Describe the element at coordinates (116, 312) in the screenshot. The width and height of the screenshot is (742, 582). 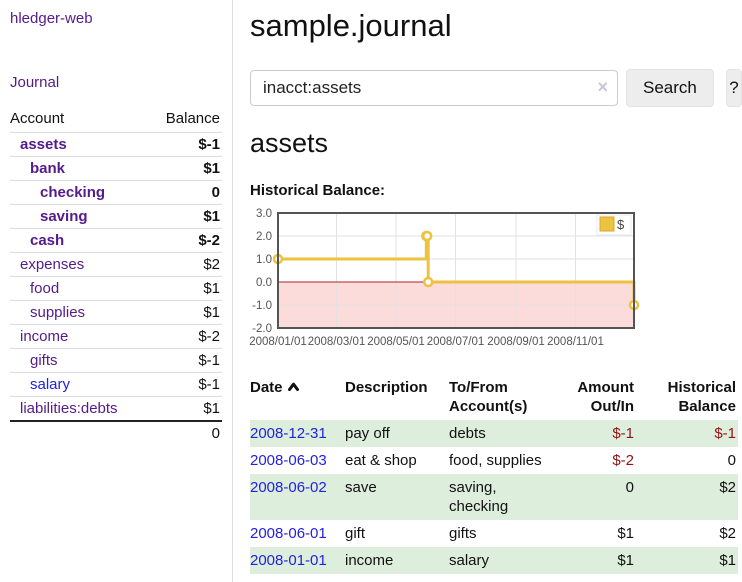
I see `account-row: supplies $1` at that location.